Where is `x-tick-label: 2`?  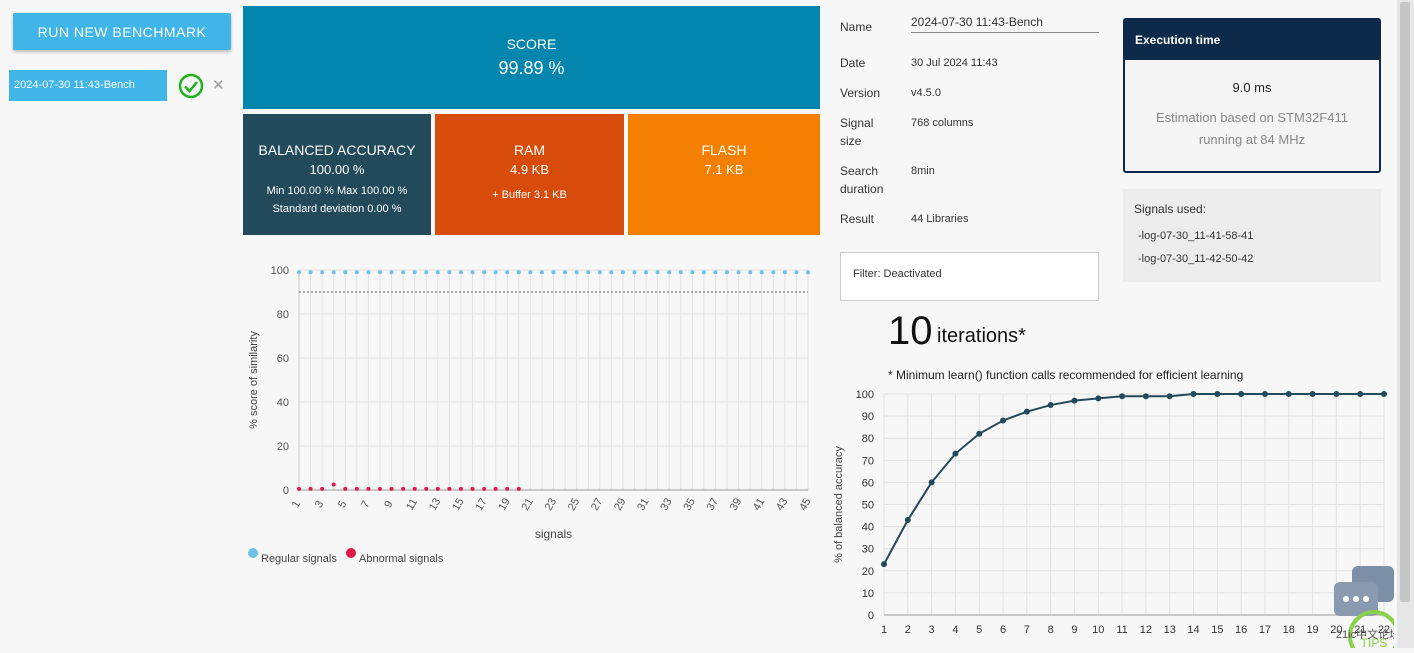
x-tick-label: 2 is located at coordinates (908, 630).